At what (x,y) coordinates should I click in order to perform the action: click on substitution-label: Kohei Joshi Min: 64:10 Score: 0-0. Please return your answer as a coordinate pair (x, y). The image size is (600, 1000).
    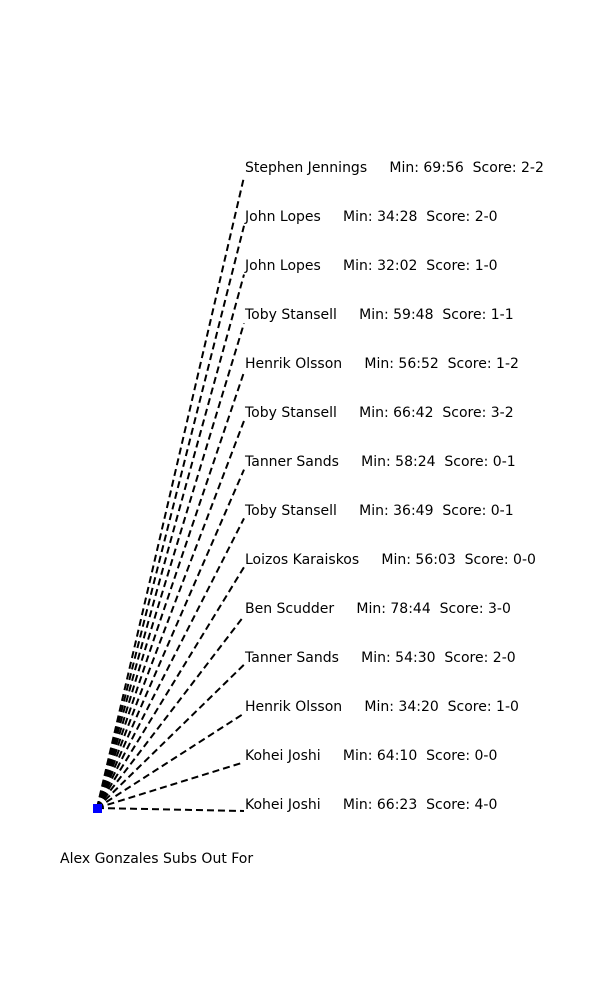
    Looking at the image, I should click on (371, 756).